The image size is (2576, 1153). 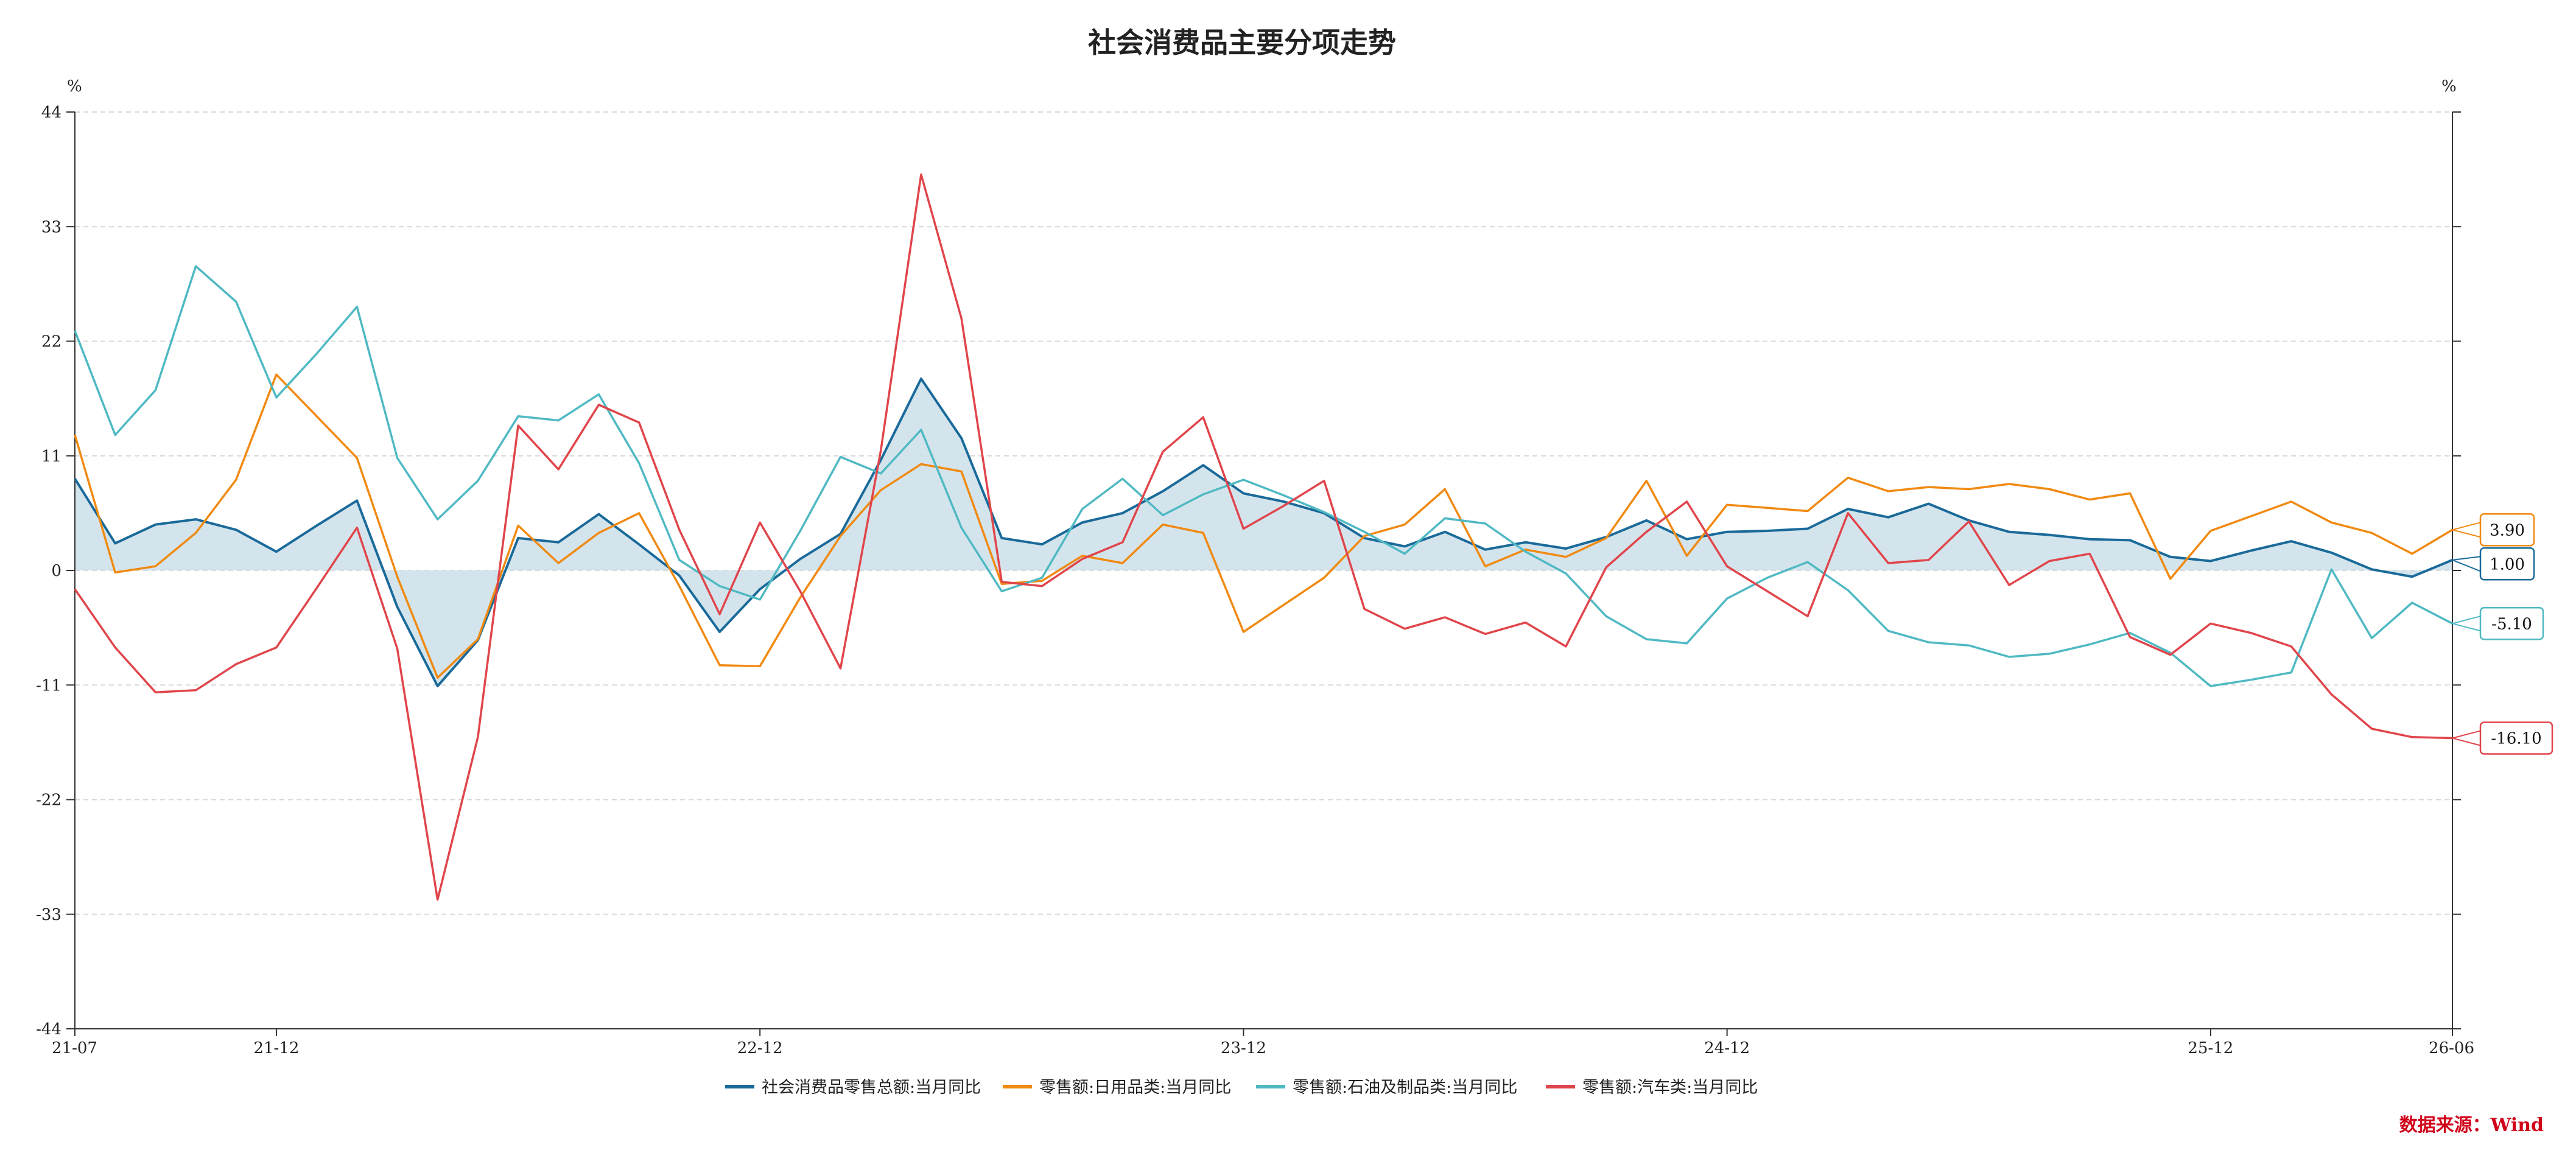 What do you see at coordinates (74, 86) in the screenshot?
I see `left-axis-unit: %` at bounding box center [74, 86].